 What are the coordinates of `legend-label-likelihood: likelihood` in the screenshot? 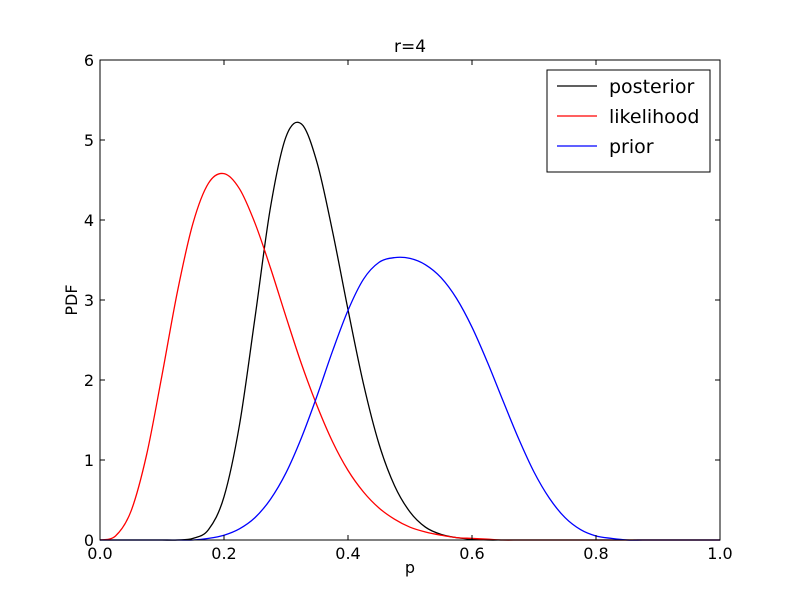 It's located at (654, 117).